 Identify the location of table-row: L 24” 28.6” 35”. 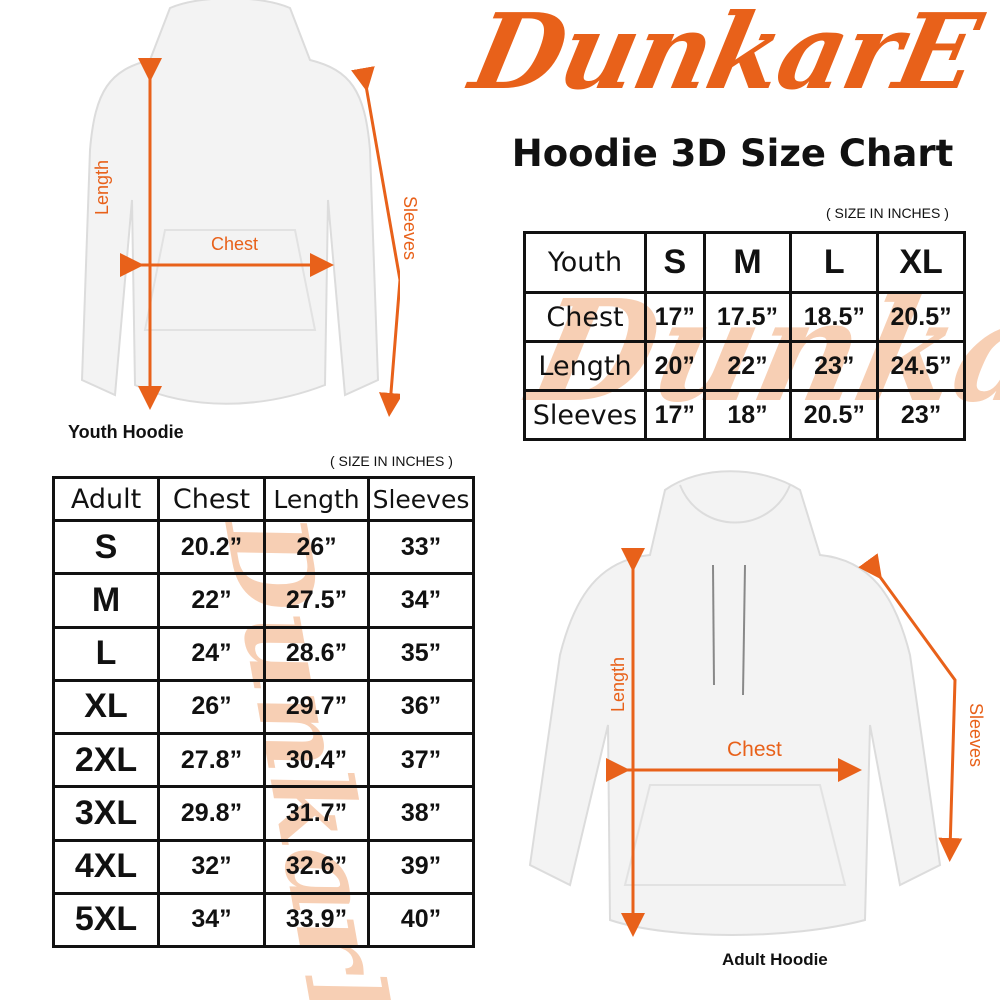
(263, 653).